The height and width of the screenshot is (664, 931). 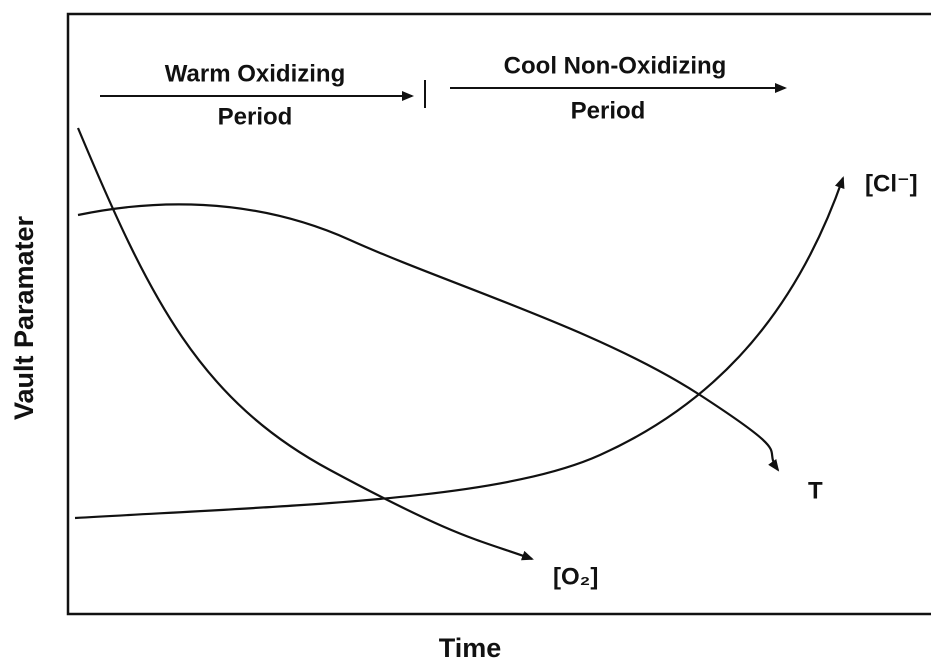 I want to click on curve-label: [O₂], so click(x=575, y=576).